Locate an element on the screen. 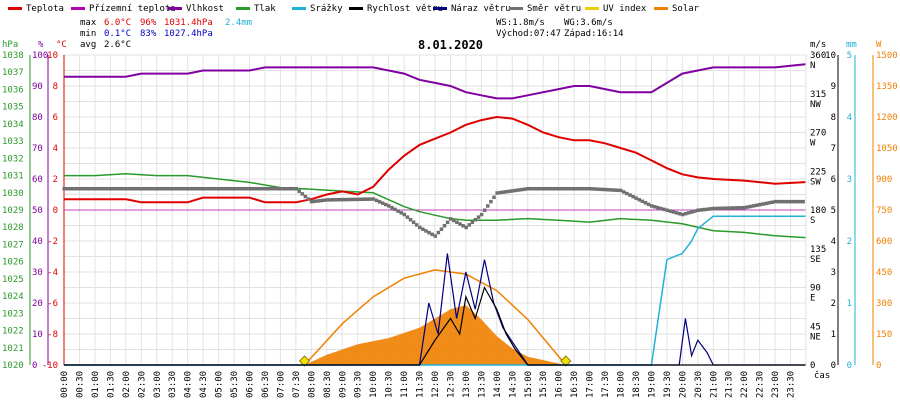 The image size is (900, 400). axis-tick-pct: 10 is located at coordinates (37, 335).